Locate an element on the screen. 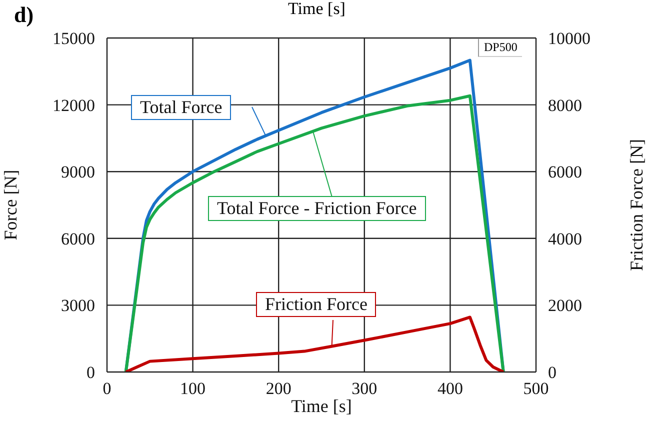 The width and height of the screenshot is (646, 438). y-tick-label: 0 is located at coordinates (90, 372).